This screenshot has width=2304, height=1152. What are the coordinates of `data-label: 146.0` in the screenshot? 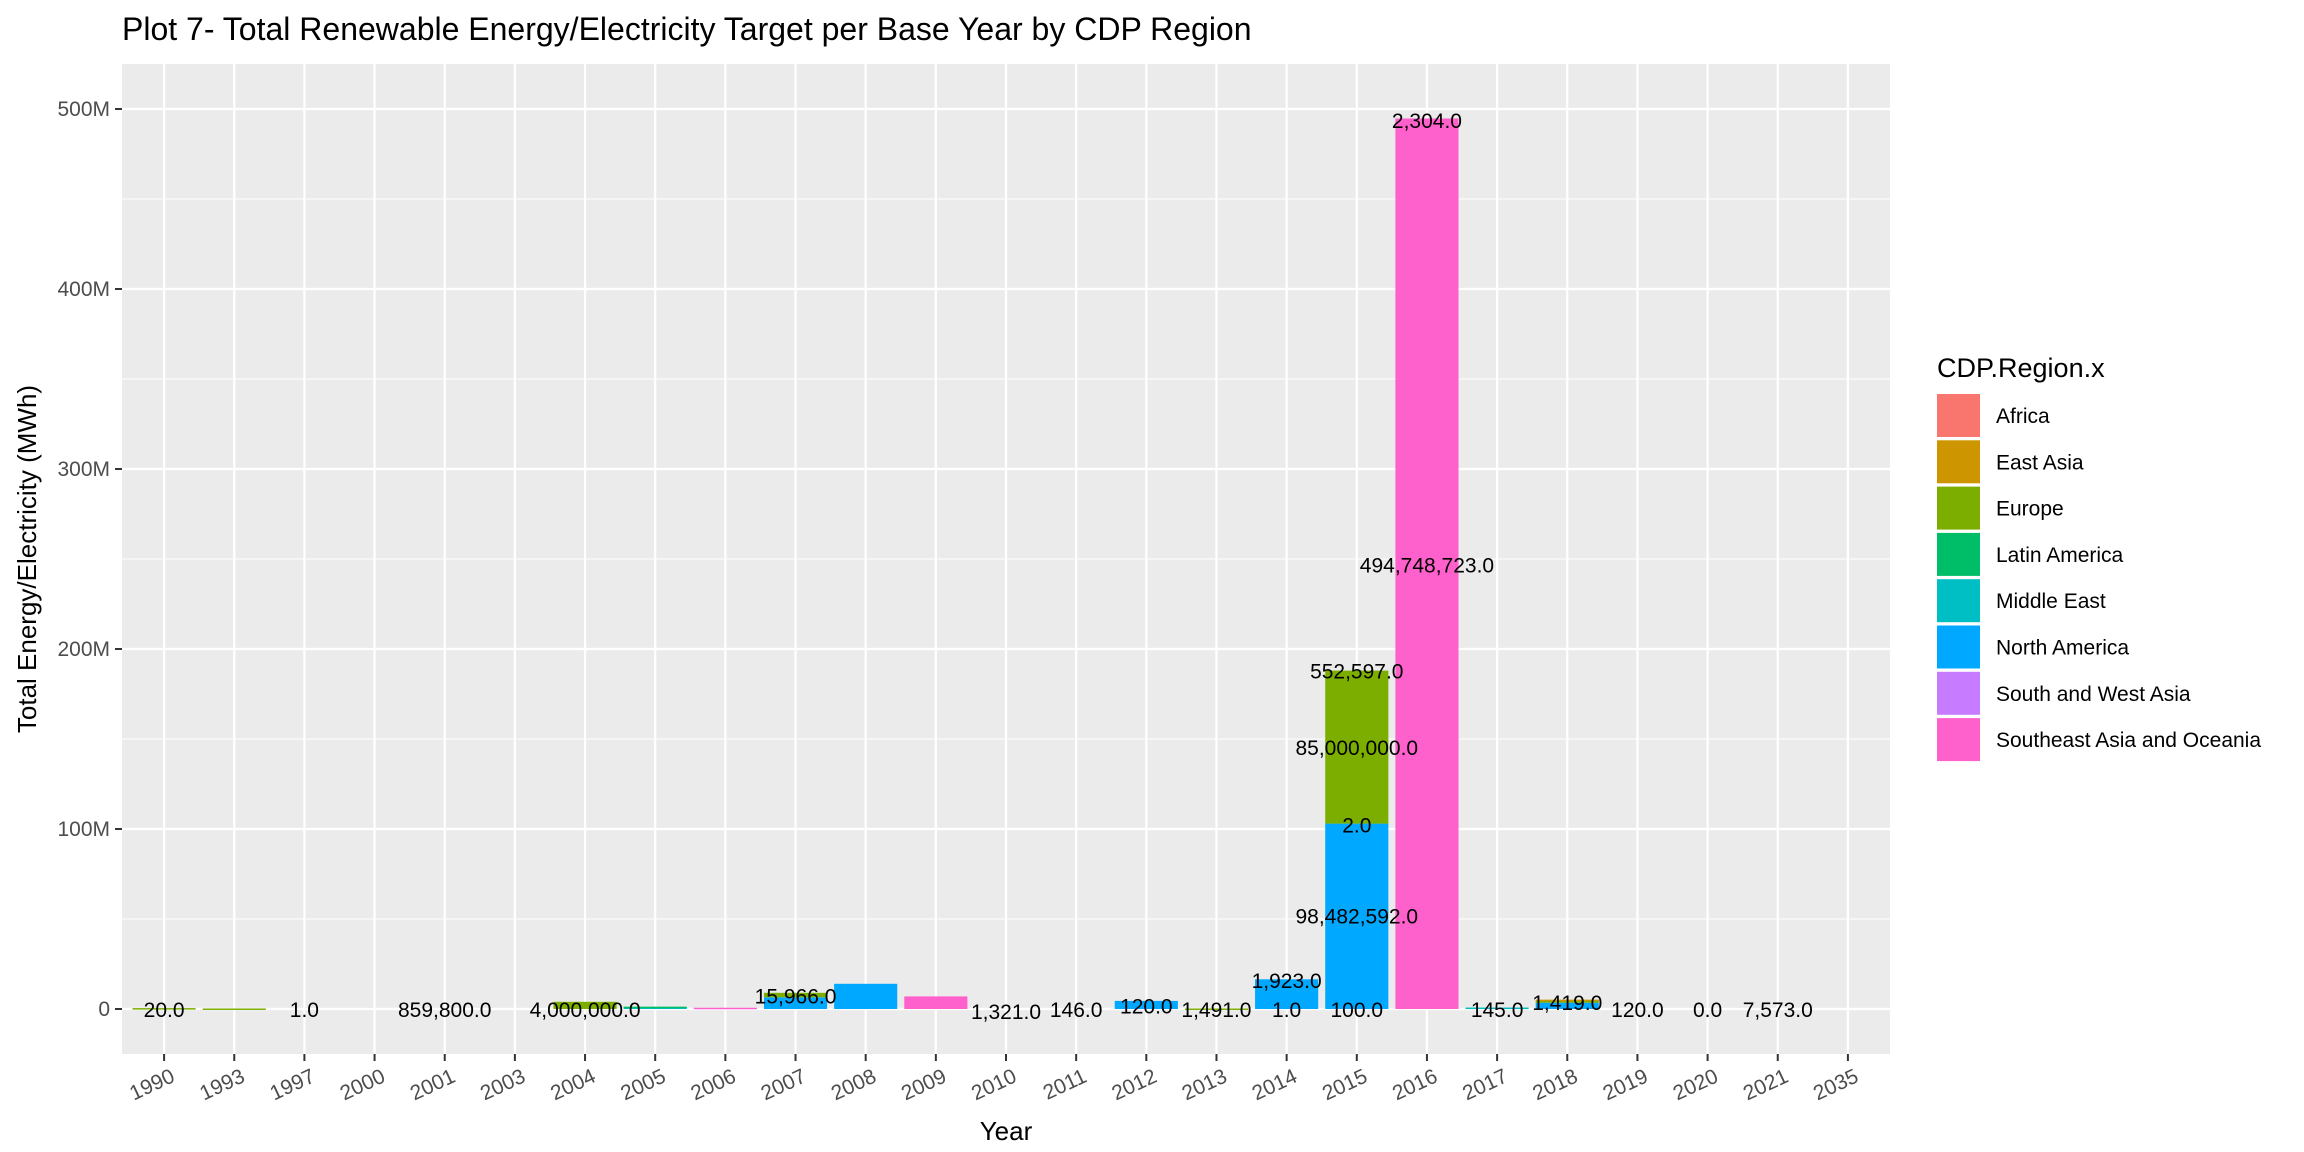 It's located at (1076, 1010).